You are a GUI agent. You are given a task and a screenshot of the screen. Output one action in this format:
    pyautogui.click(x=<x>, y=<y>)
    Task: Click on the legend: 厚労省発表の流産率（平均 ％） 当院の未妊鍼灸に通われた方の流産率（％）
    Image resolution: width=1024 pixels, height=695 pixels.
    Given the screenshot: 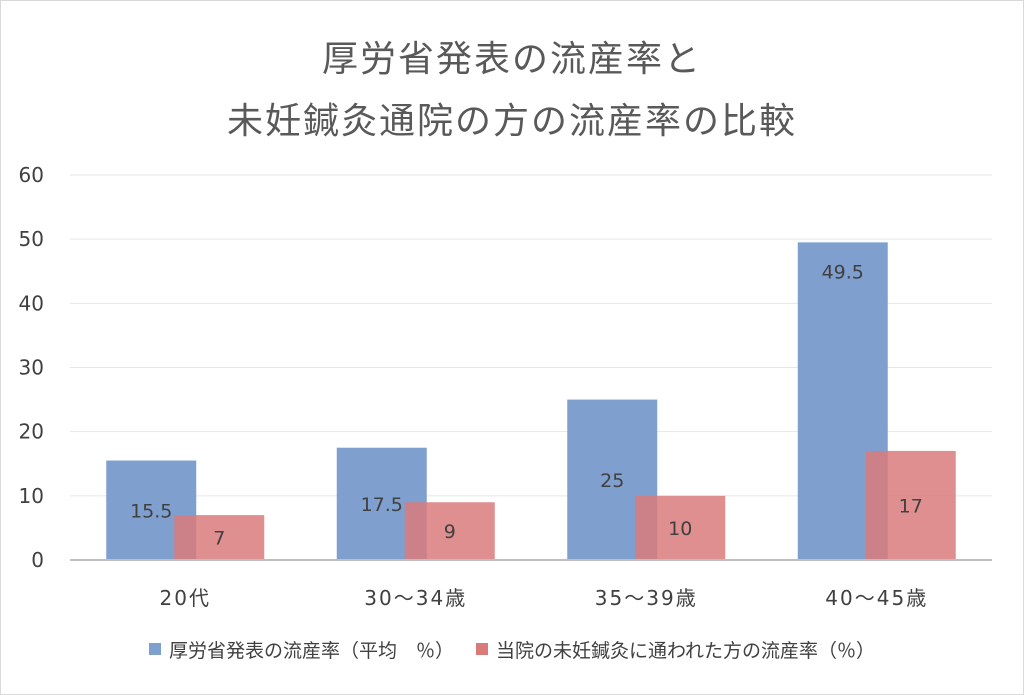 What is the action you would take?
    pyautogui.click(x=512, y=649)
    